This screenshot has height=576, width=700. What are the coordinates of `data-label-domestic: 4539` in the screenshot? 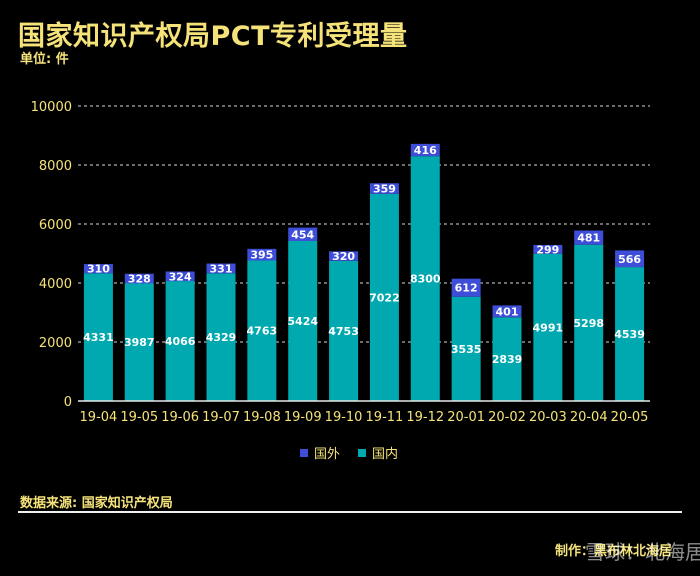 It's located at (629, 334).